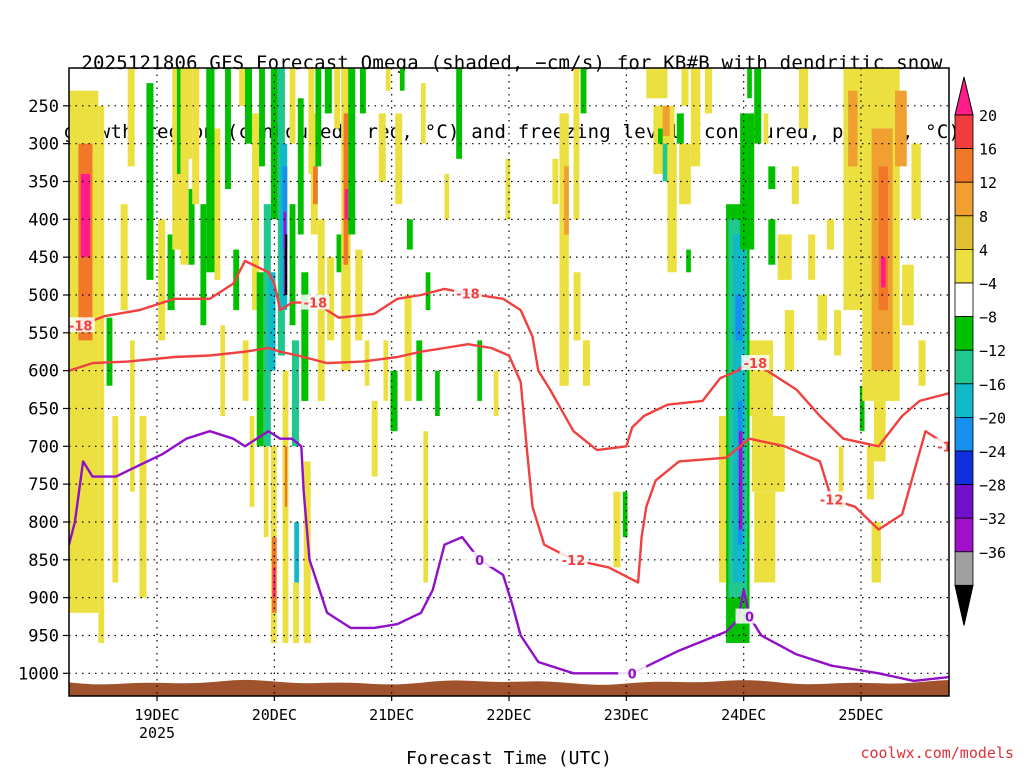  I want to click on y-tick-label: 400, so click(43, 220).